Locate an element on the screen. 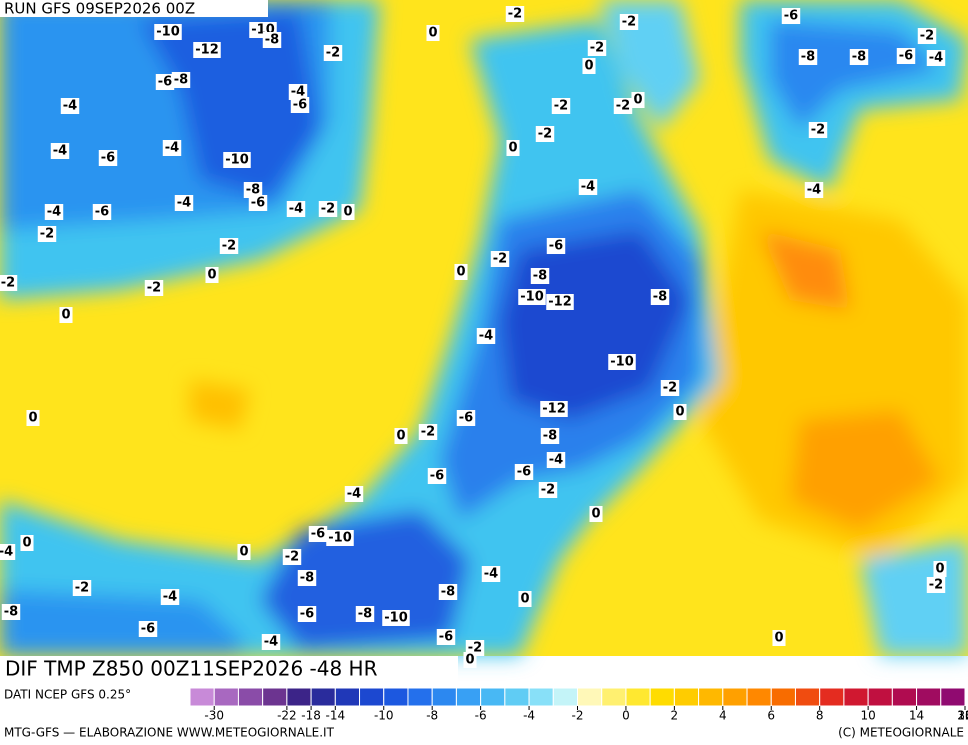 Image resolution: width=968 pixels, height=745 pixels. colorbar-tick-label: 18 is located at coordinates (962, 716).